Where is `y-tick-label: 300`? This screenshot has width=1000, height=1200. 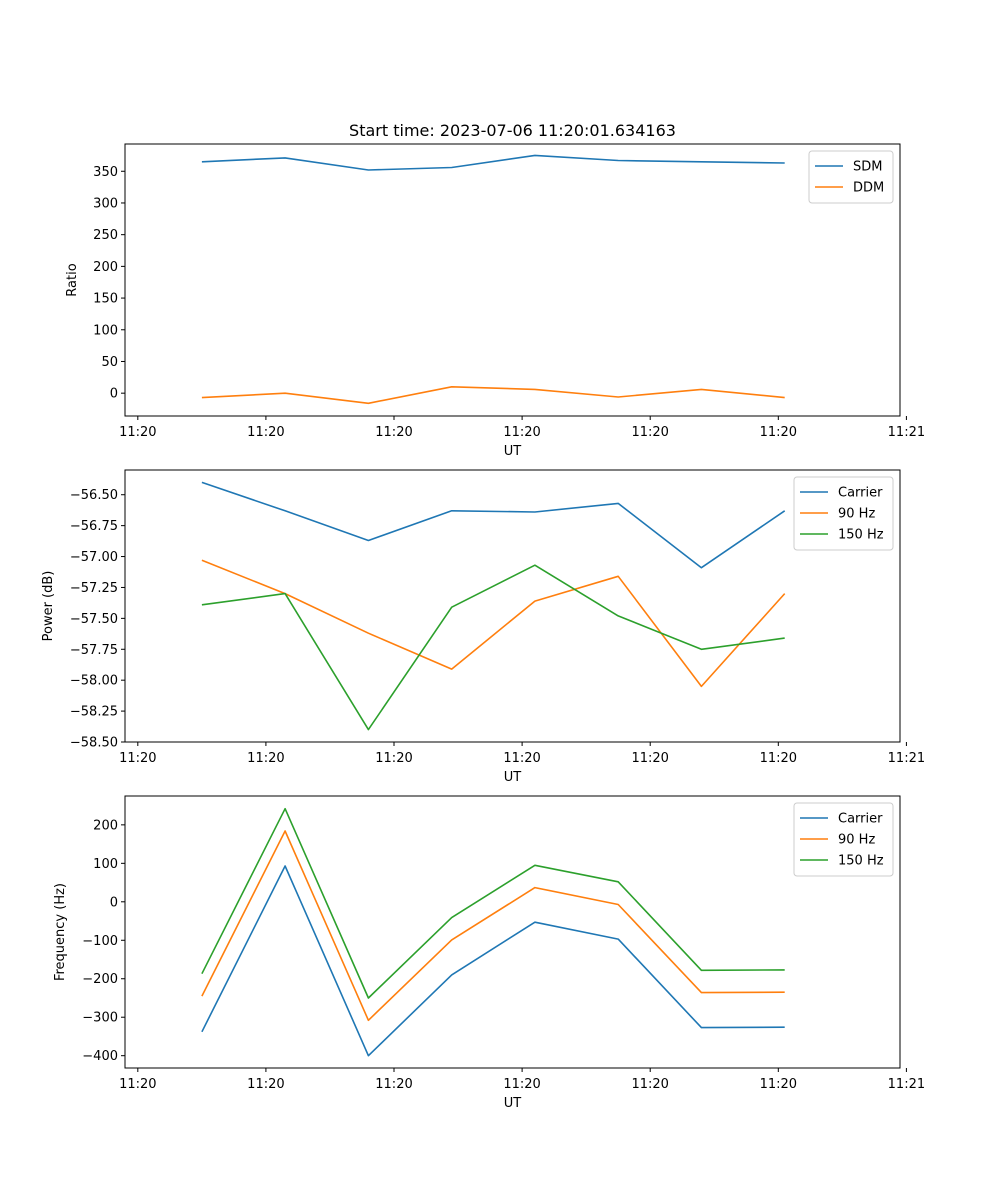
y-tick-label: 300 is located at coordinates (105, 203).